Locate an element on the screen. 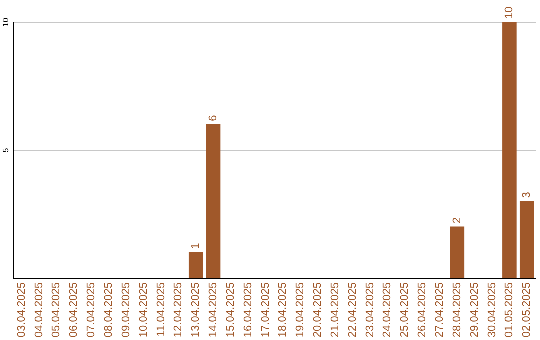  x-tick-label: 23.04.2025 is located at coordinates (370, 310).